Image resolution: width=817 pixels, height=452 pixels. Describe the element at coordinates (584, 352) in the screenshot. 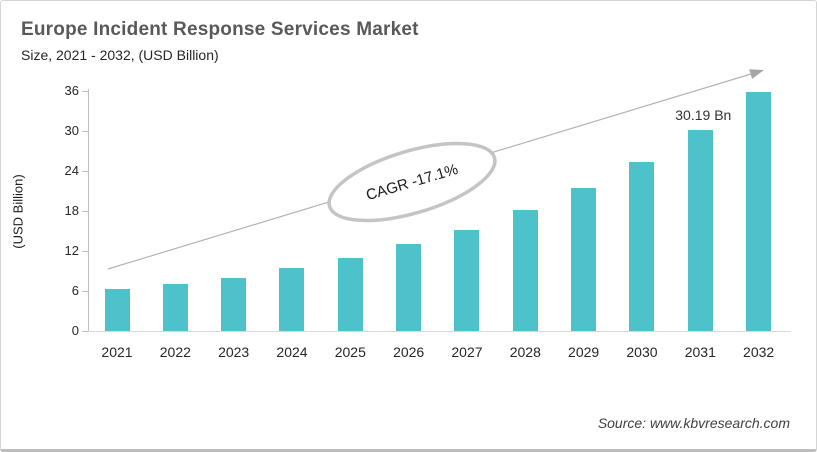

I see `x-axis-label-2029: 2029` at that location.